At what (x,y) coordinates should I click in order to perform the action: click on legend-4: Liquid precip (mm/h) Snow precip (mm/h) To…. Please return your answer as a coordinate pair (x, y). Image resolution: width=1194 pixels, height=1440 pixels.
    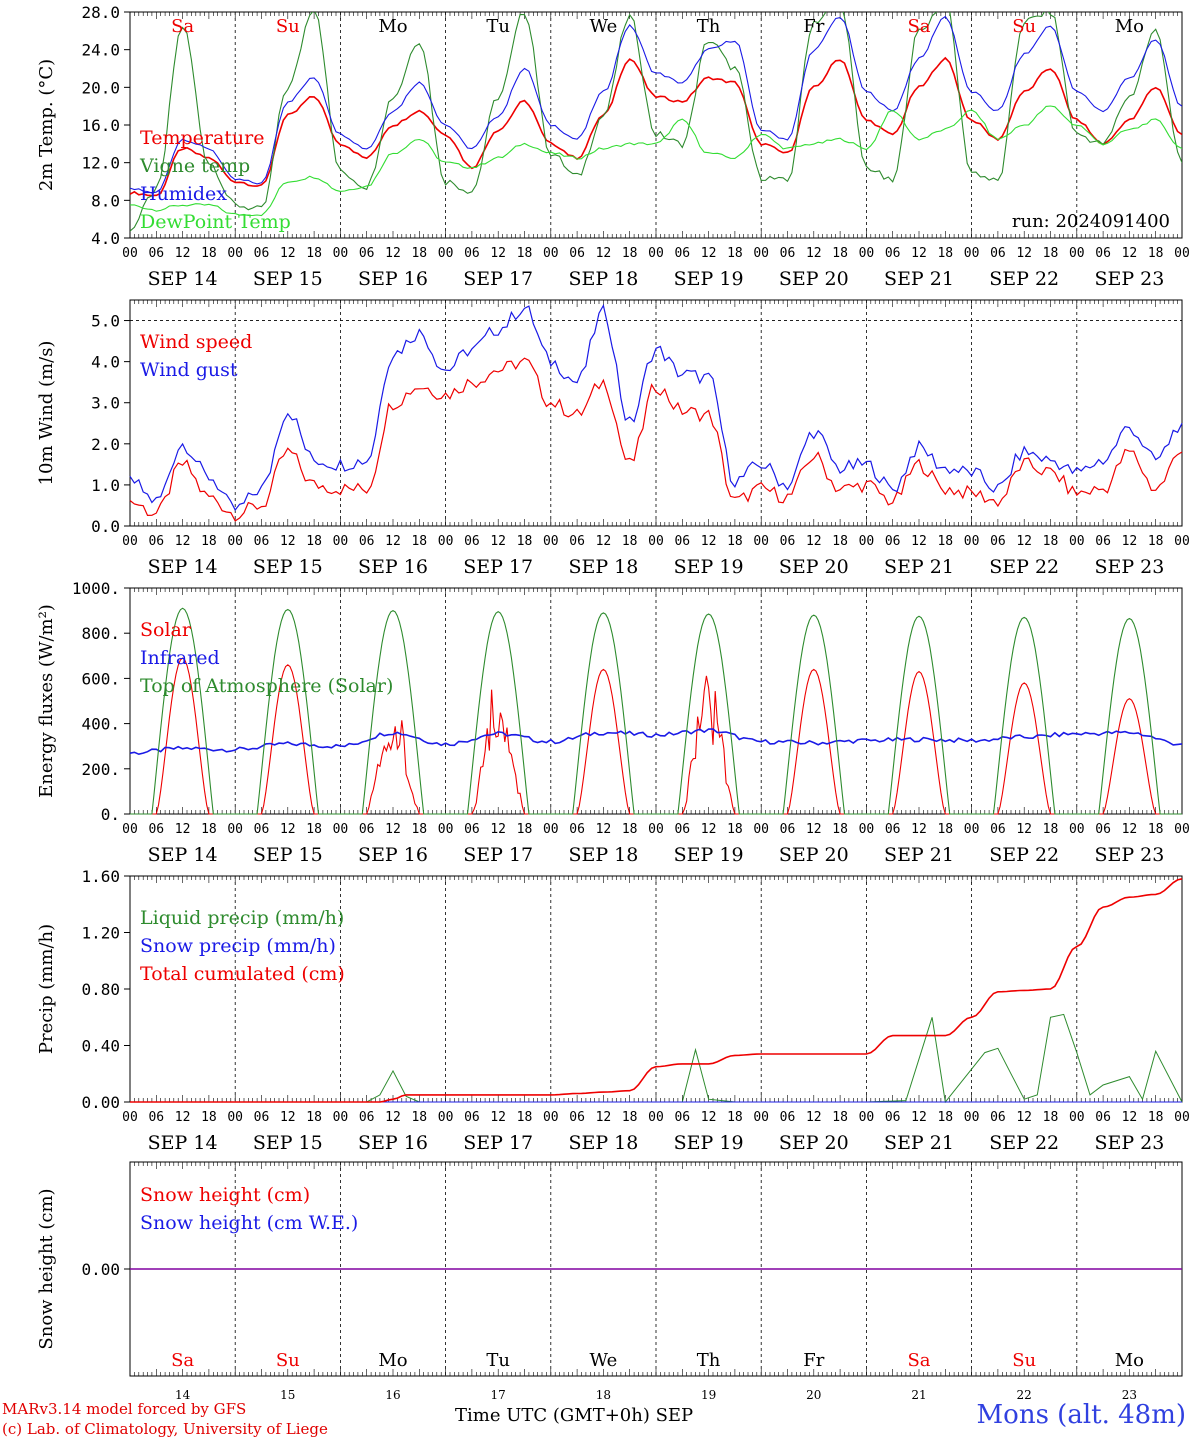
    Looking at the image, I should click on (242, 946).